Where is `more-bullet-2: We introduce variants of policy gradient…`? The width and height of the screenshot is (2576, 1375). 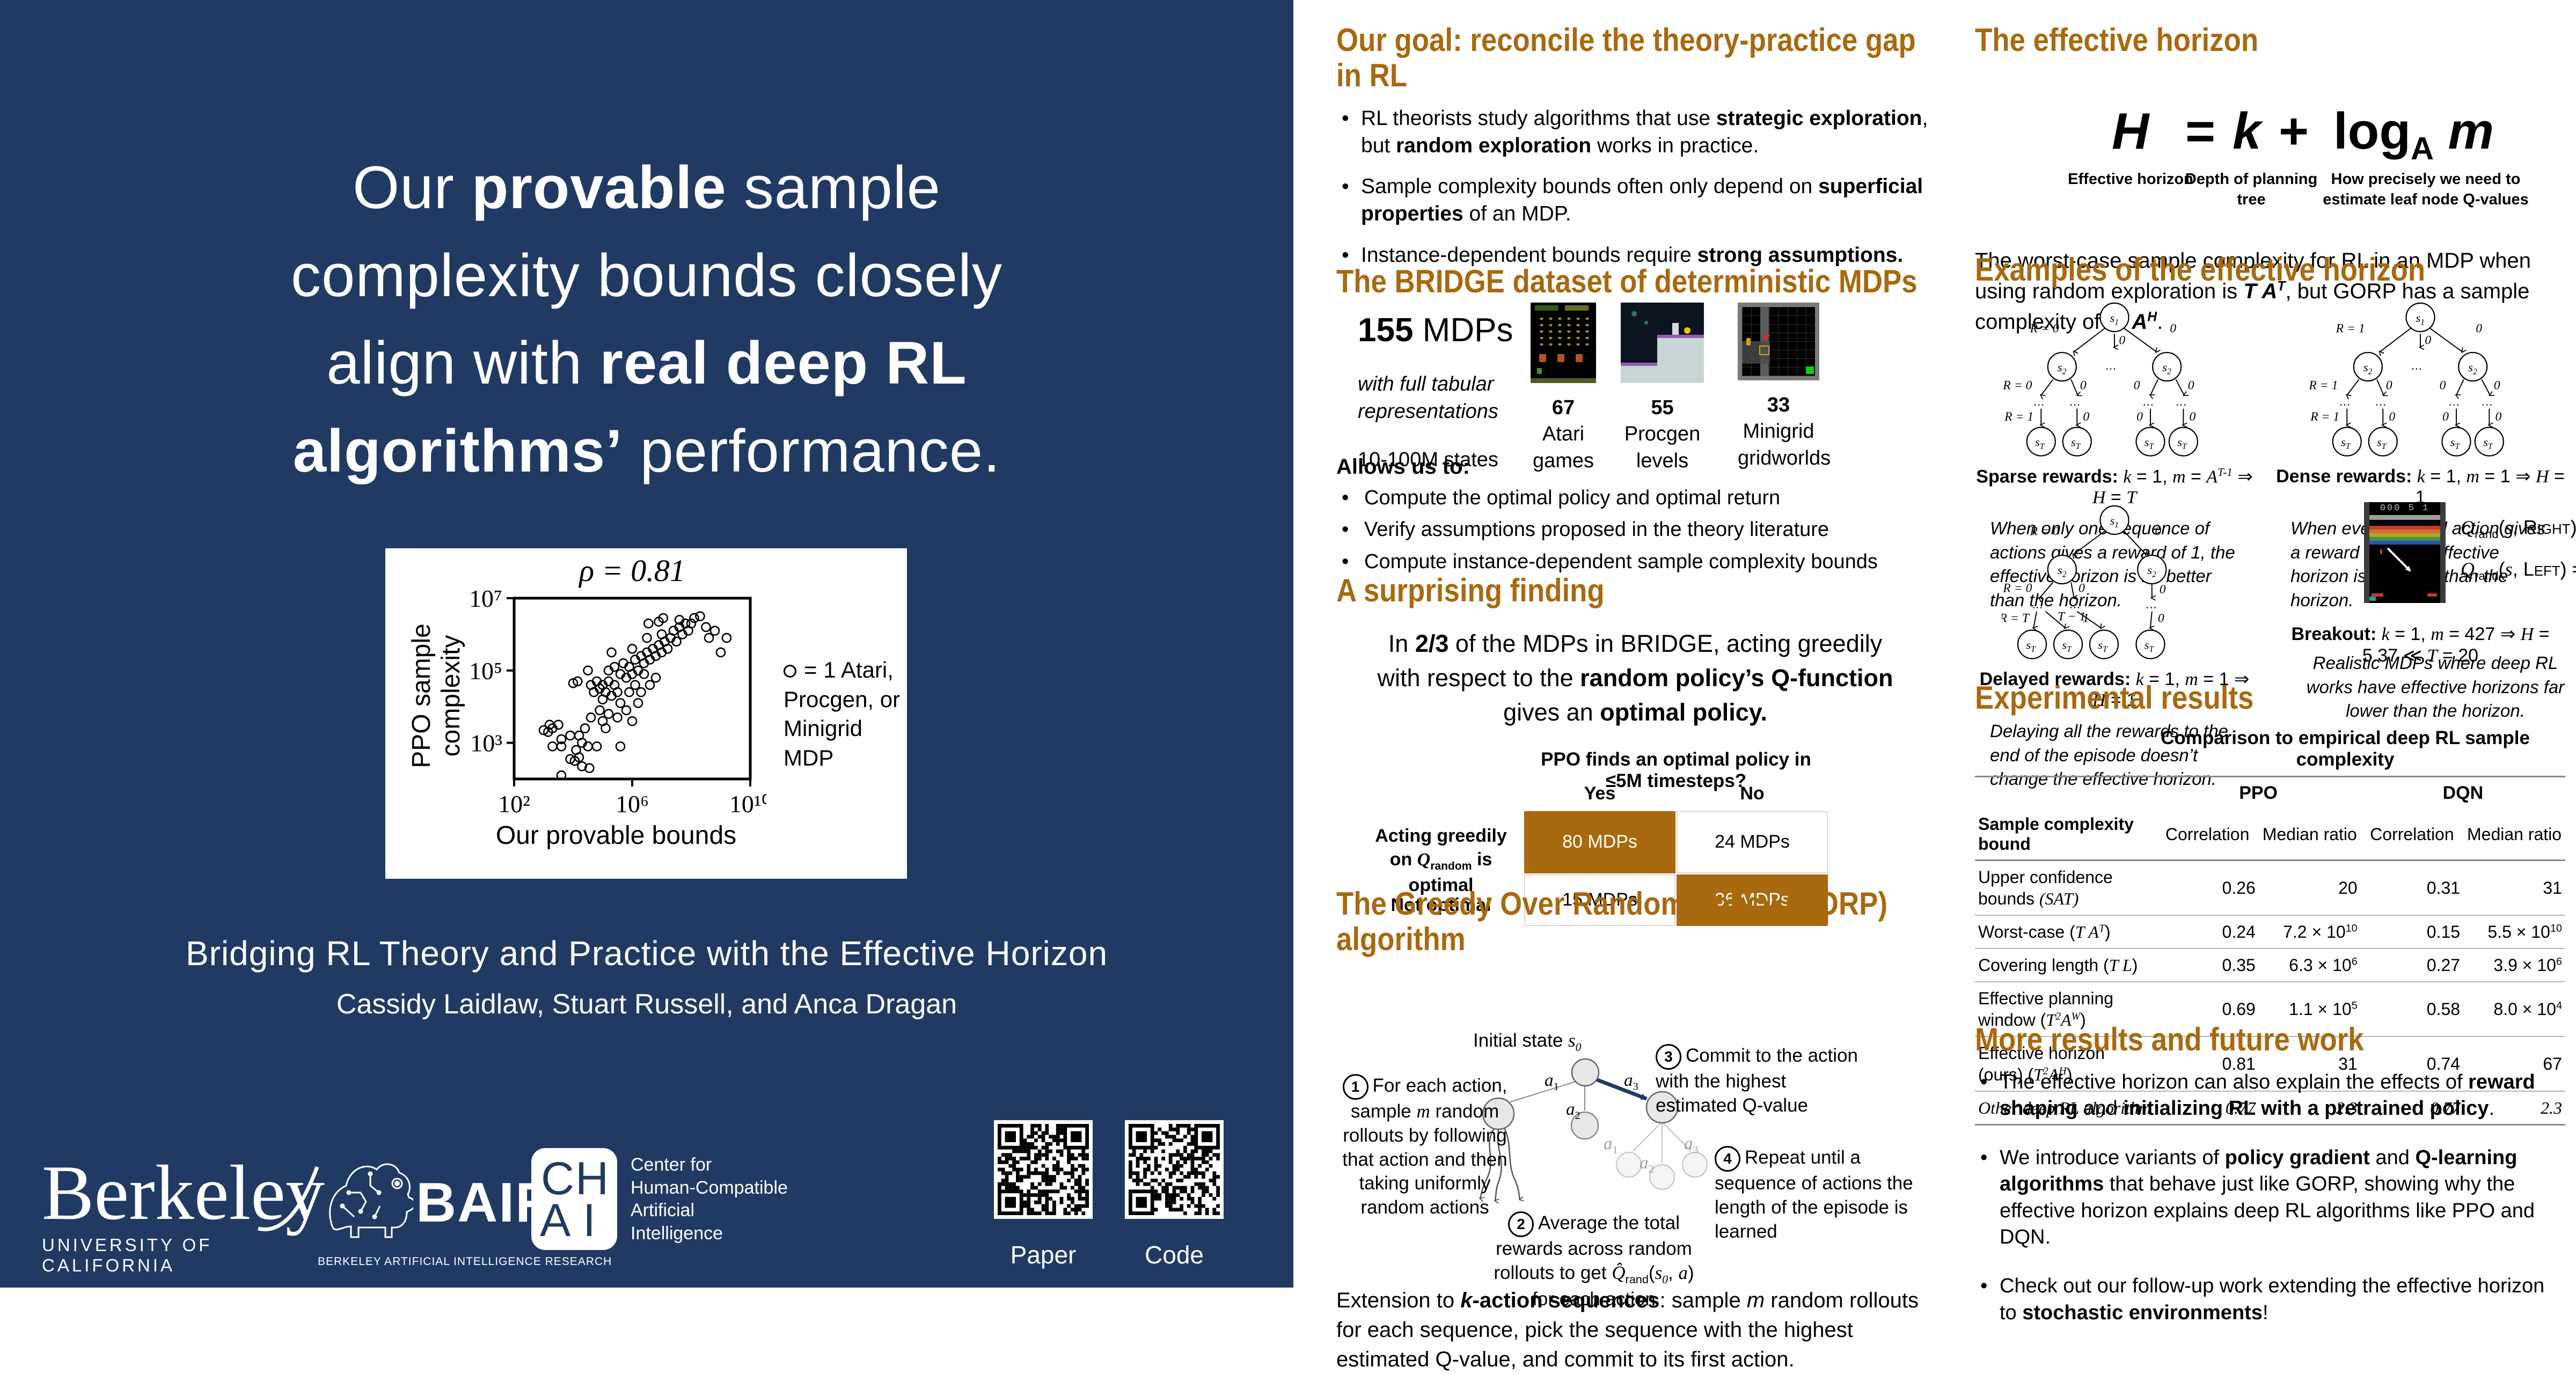
more-bullet-2: We introduce variants of policy gradient… is located at coordinates (2270, 1198).